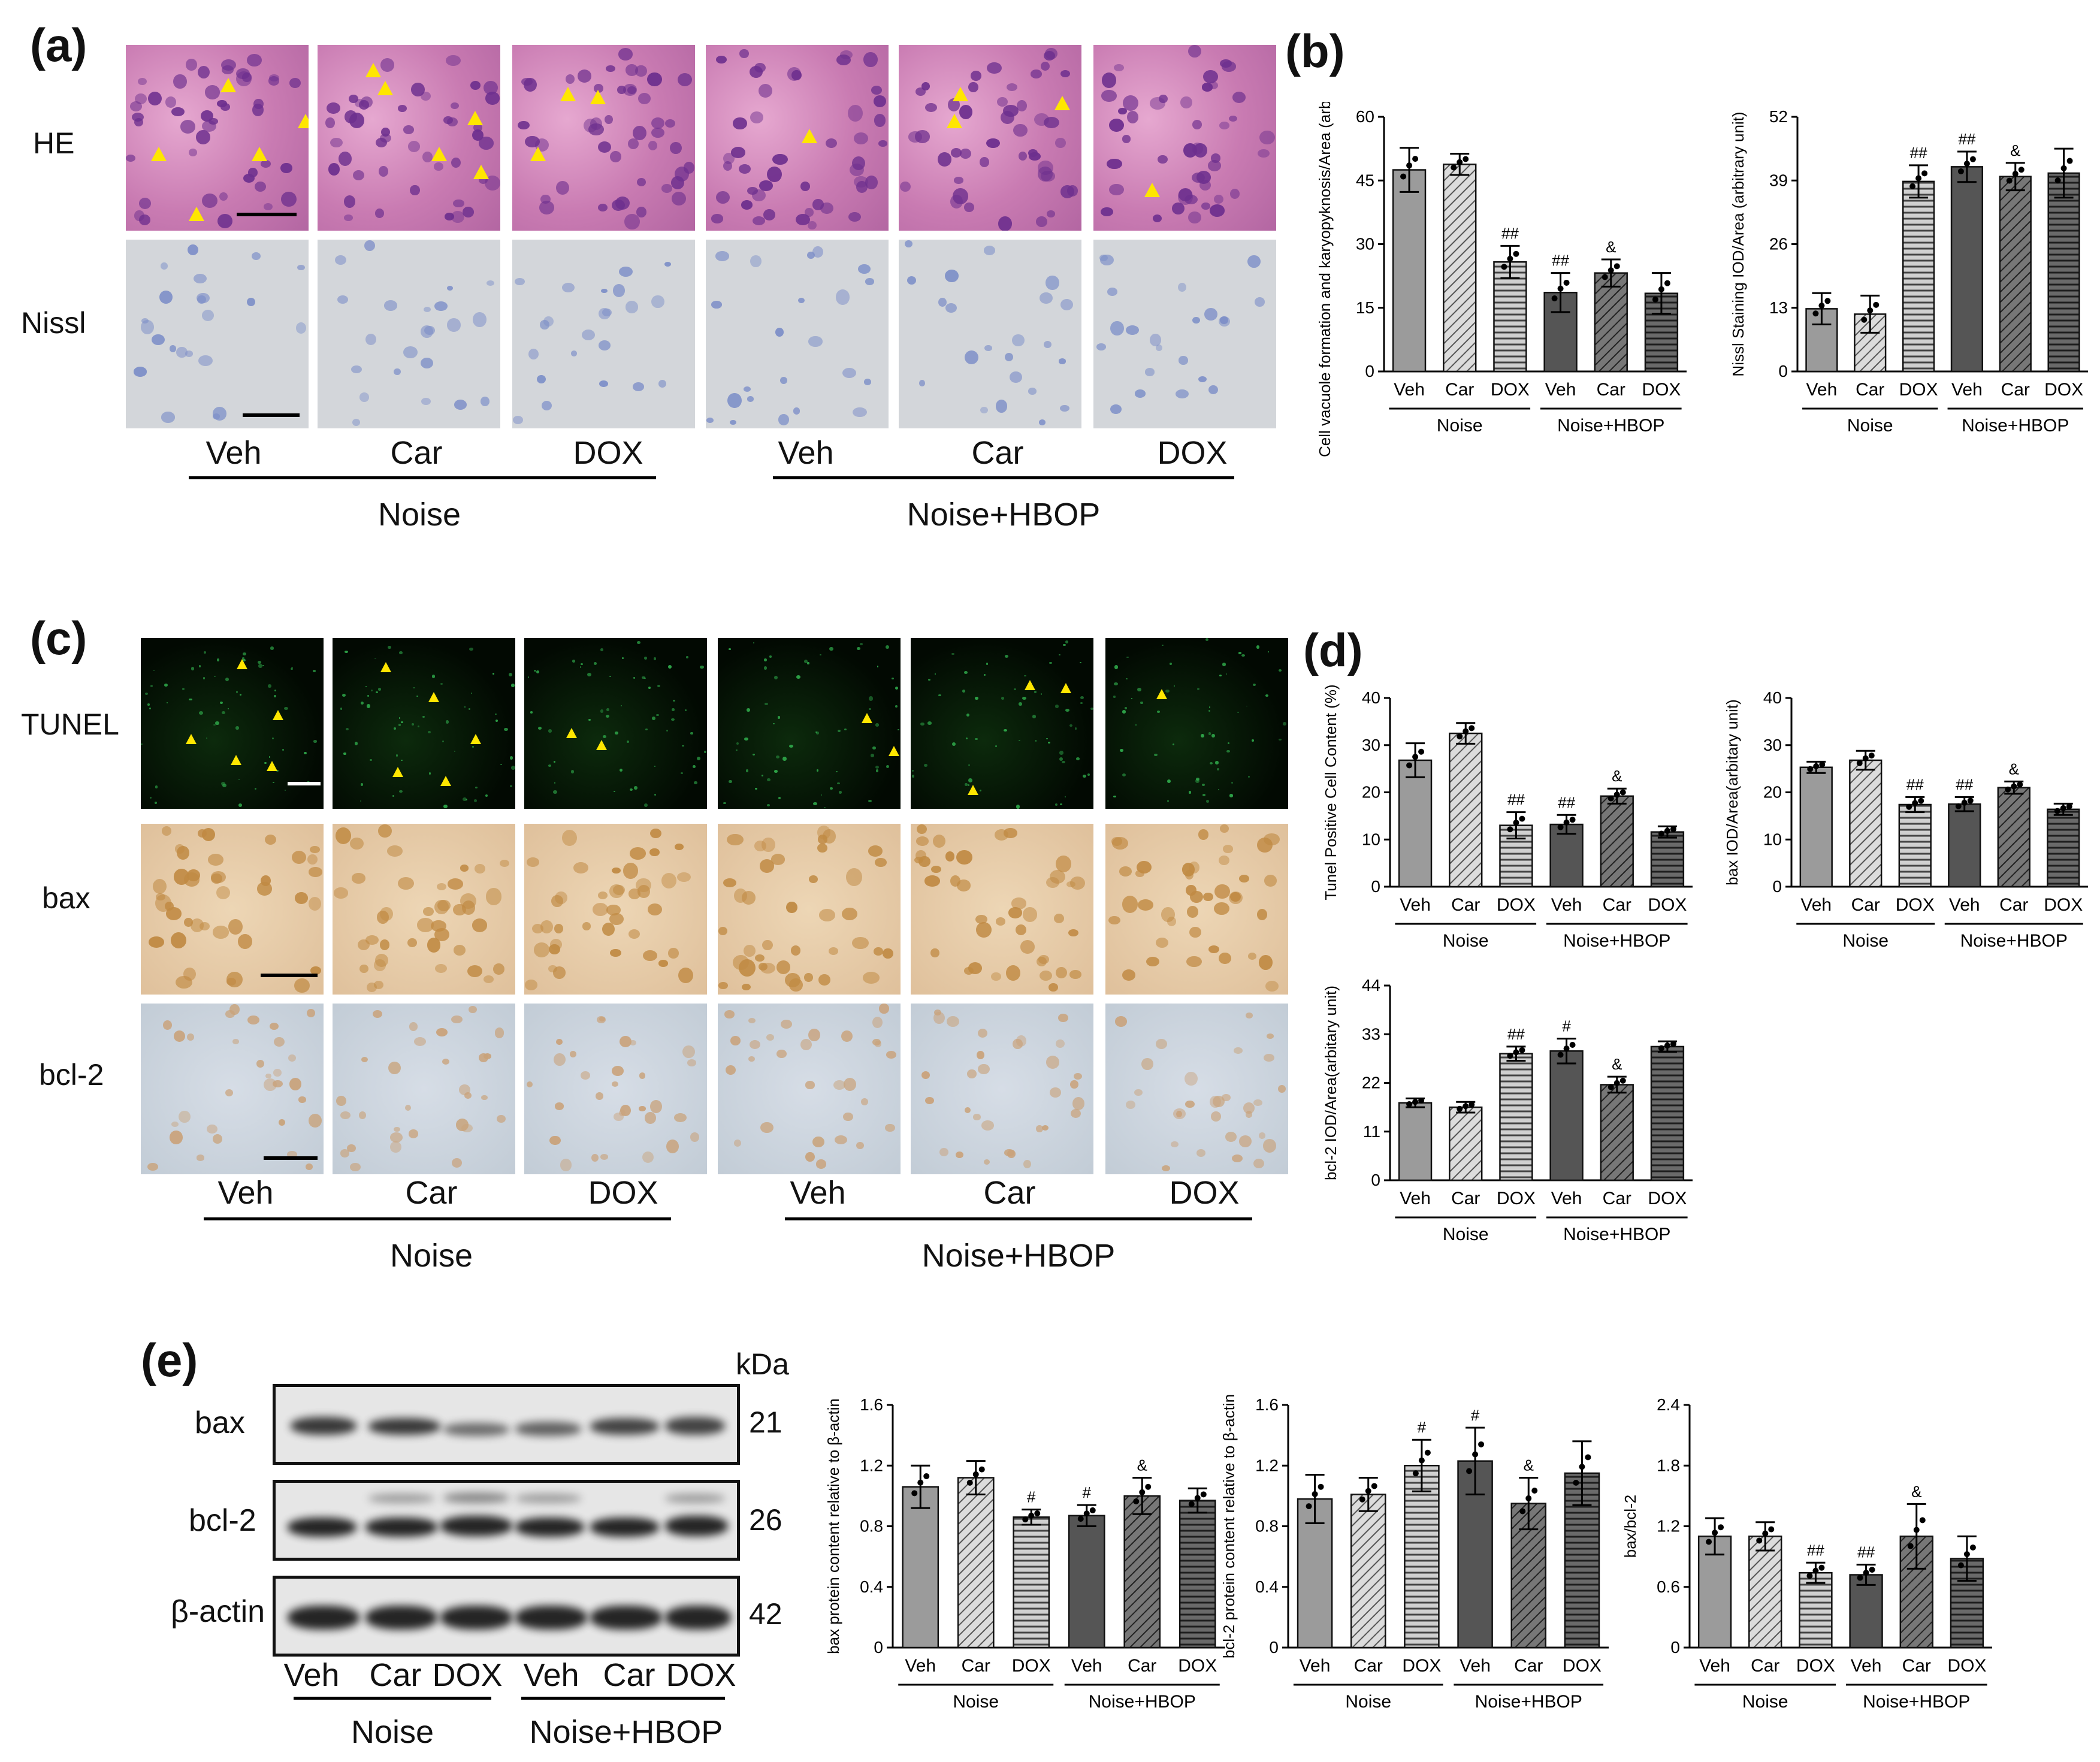 This screenshot has width=2100, height=1762. I want to click on group-line-c-noise, so click(438, 1218).